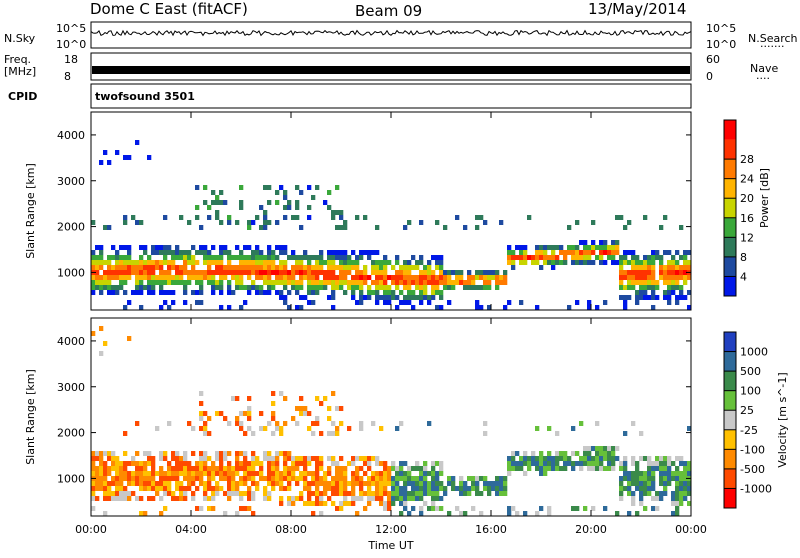 The image size is (800, 558). Describe the element at coordinates (491, 529) in the screenshot. I see `x-tick-label: 16:00` at that location.